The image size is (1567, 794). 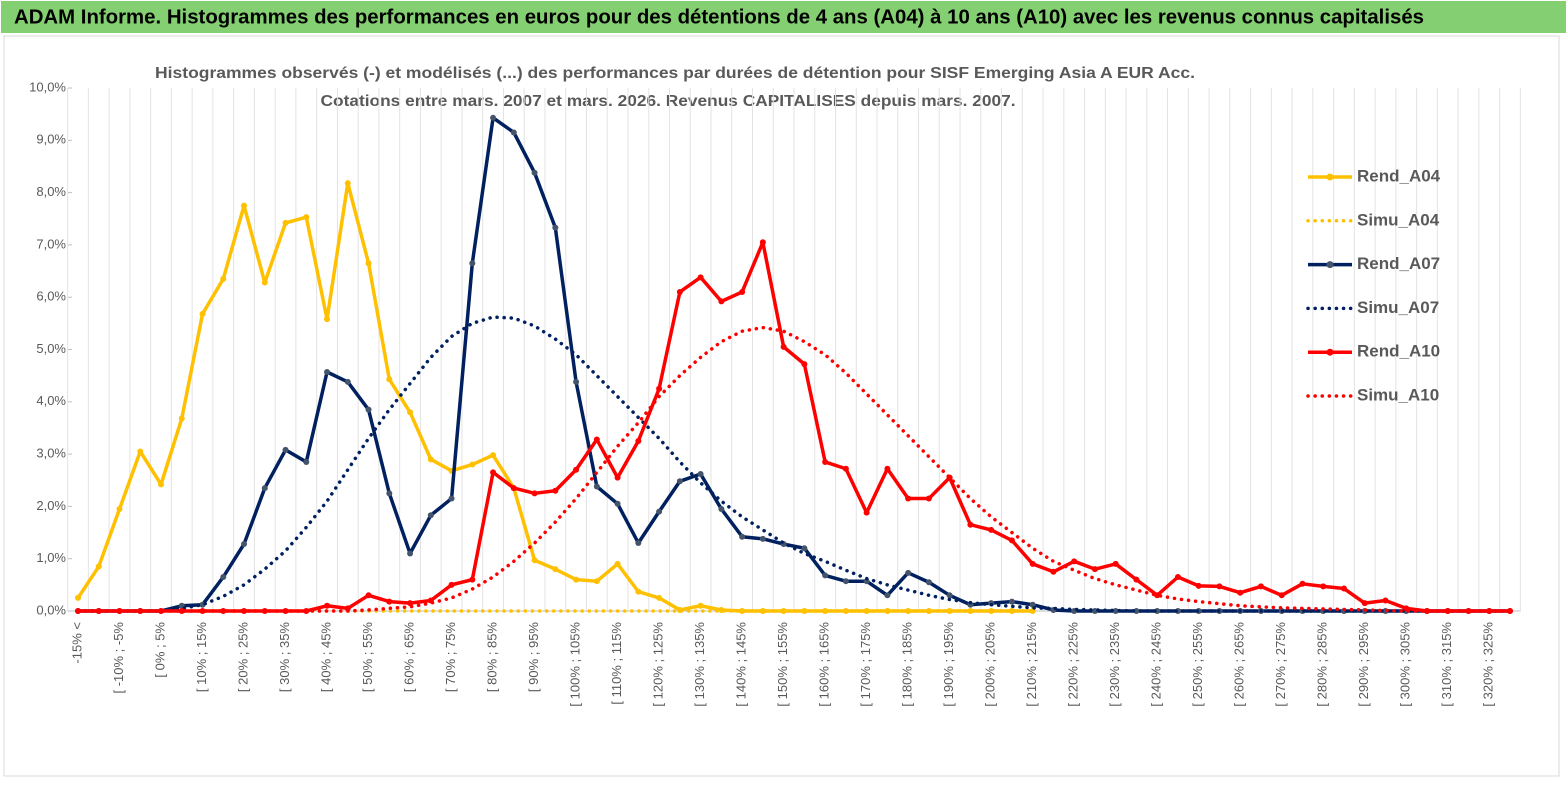 I want to click on x-tick-label: [ 10% ; 15%, so click(x=201, y=657).